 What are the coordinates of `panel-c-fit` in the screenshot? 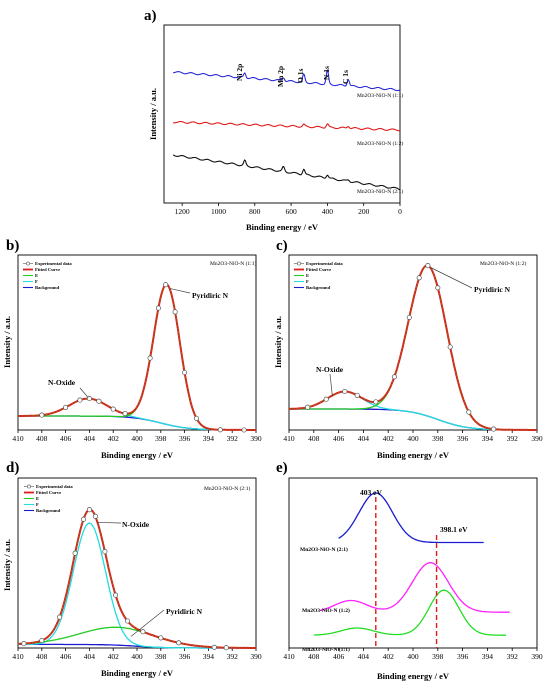 It's located at (413, 347).